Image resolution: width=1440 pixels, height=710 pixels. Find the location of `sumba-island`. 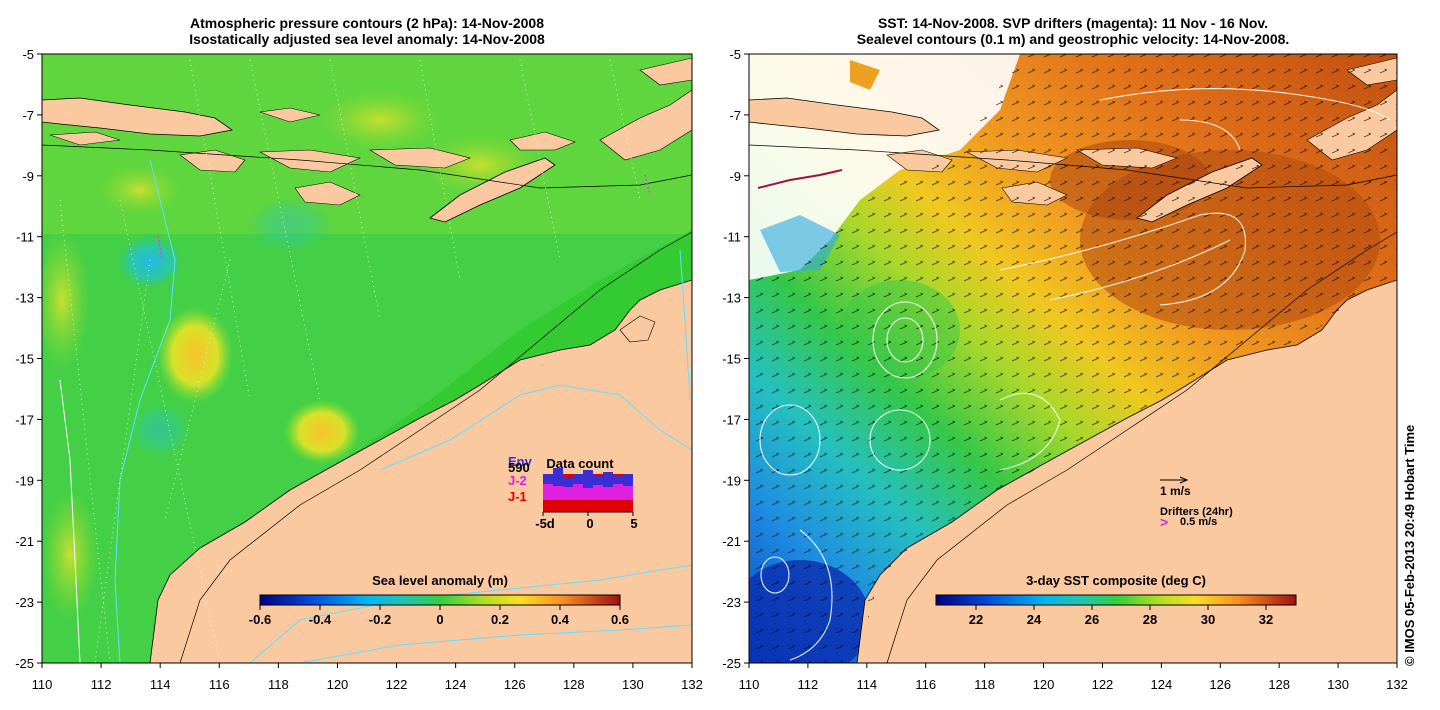

sumba-island is located at coordinates (327, 193).